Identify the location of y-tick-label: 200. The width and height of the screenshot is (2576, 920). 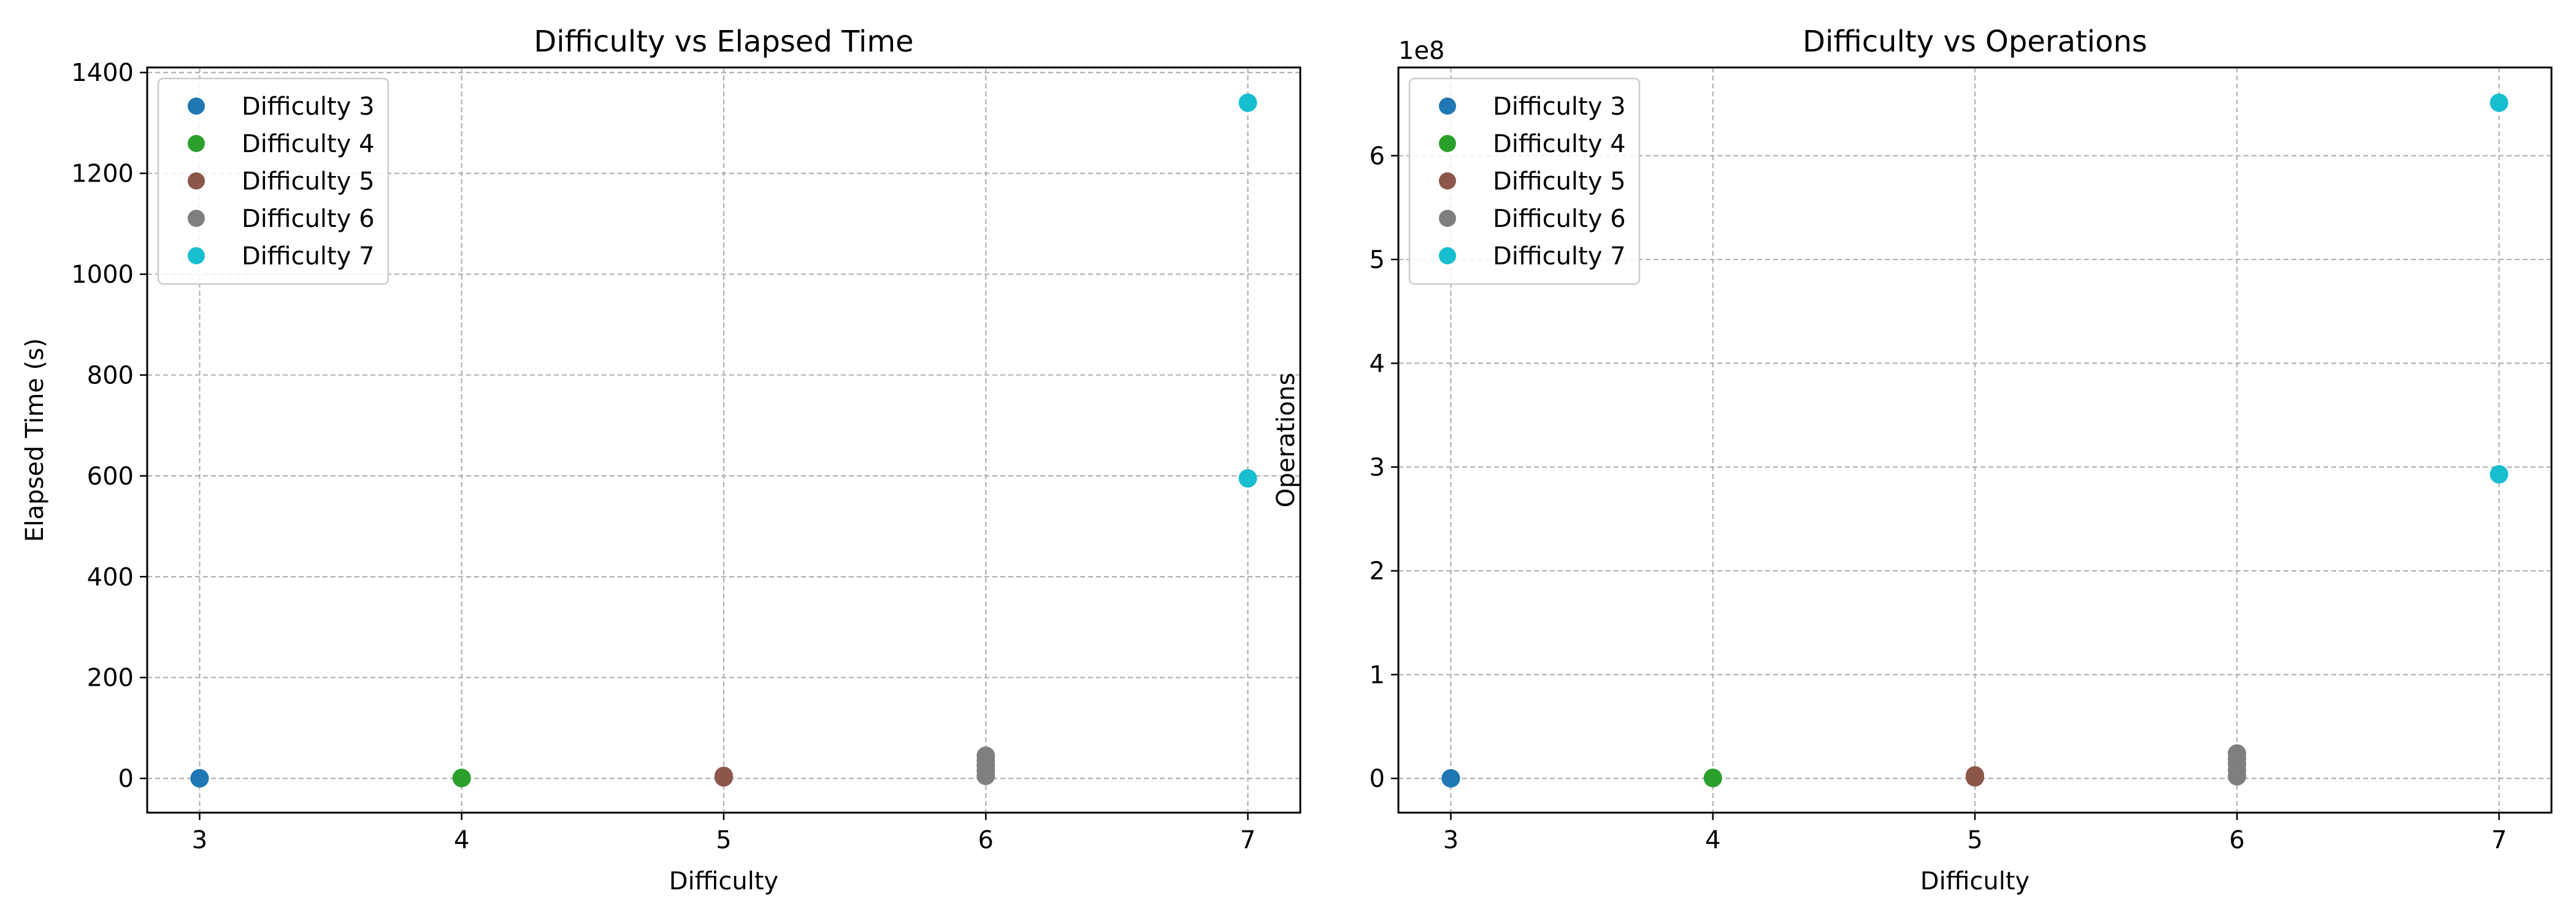
(110, 678).